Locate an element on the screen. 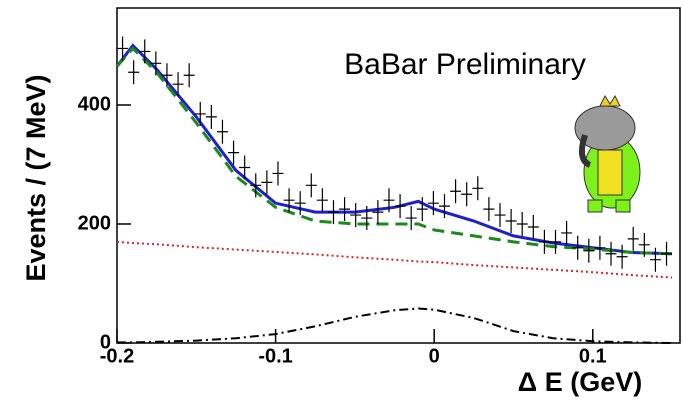 This screenshot has width=683, height=405. mascot is located at coordinates (607, 153).